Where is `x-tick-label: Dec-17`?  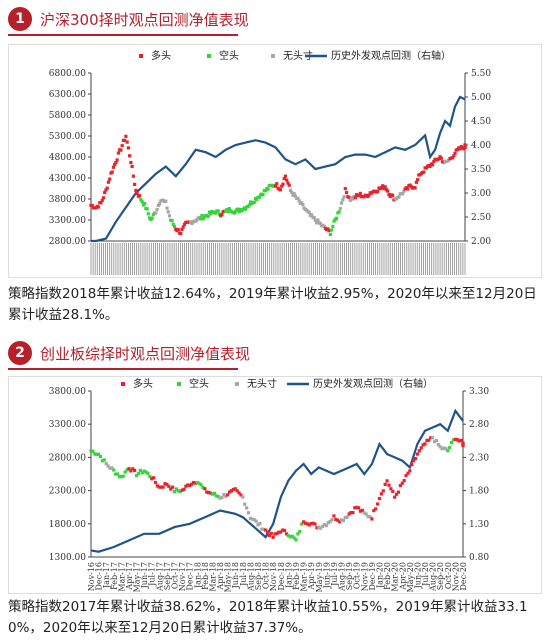 x-tick-label: Dec-17 is located at coordinates (190, 576).